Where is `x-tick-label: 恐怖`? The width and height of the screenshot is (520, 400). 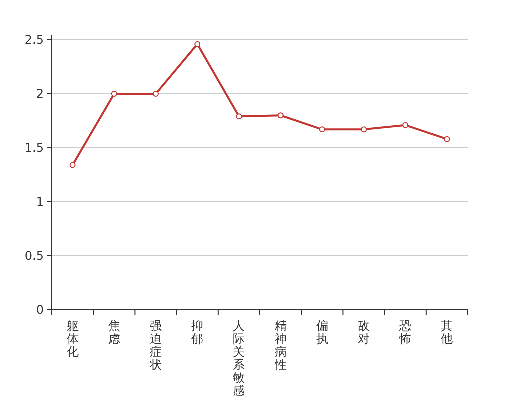
x-tick-label: 恐怖 is located at coordinates (405, 332).